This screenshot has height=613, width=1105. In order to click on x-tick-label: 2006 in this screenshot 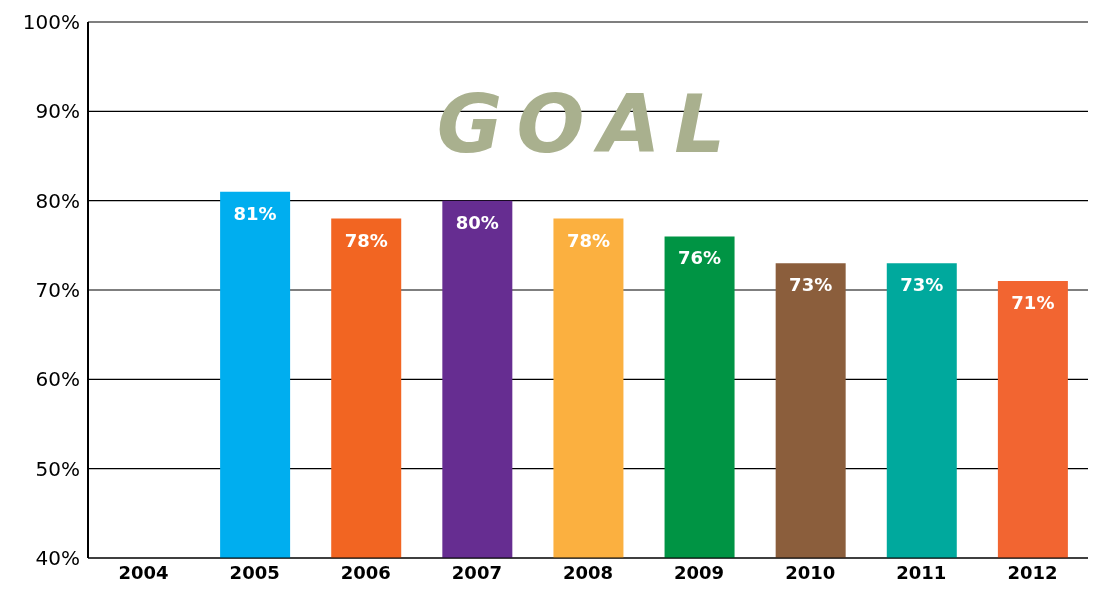, I will do `click(365, 572)`.